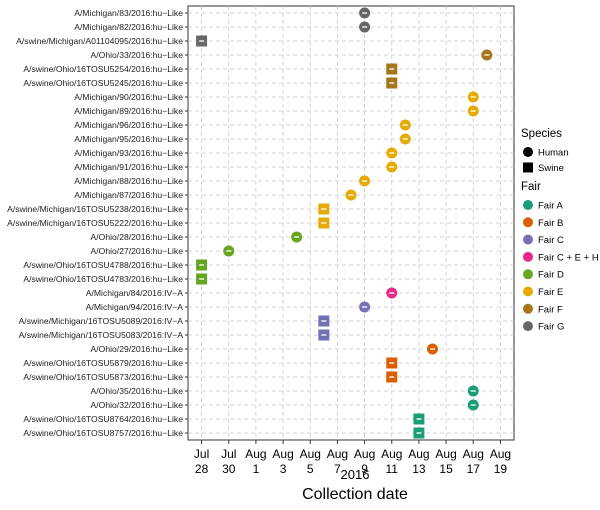  I want to click on y-tick-label: A/Ohio/29/2016:hu−Like, so click(137, 349).